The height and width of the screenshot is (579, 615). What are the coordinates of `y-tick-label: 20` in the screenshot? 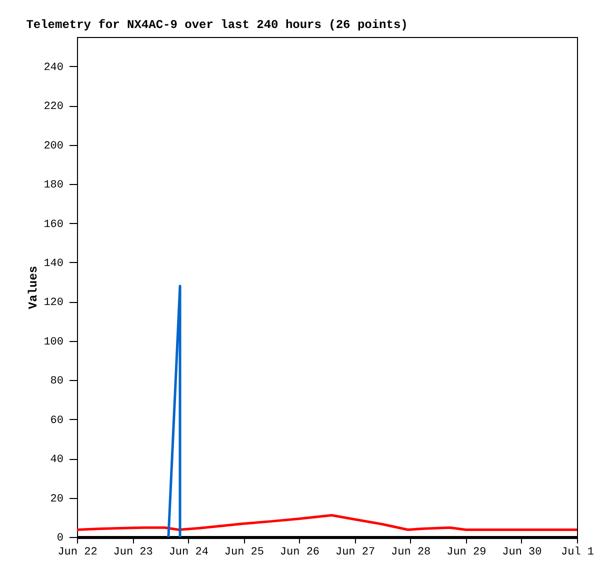 It's located at (57, 499).